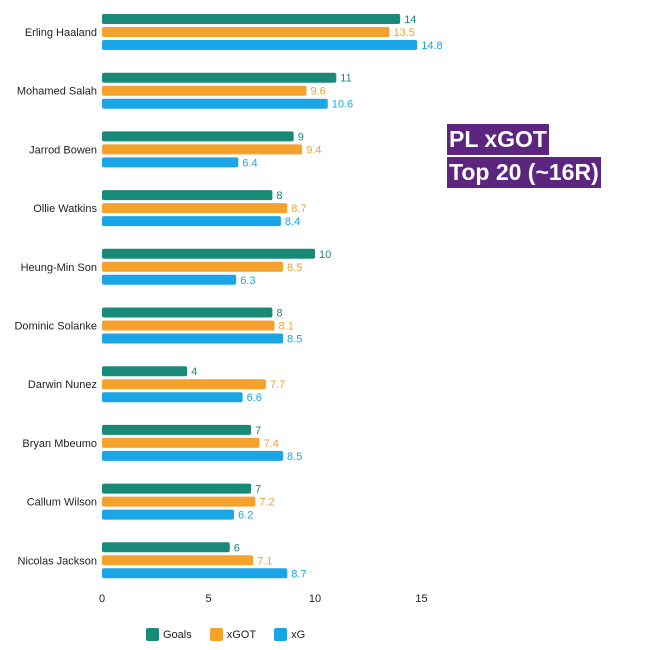  I want to click on bar-xg-jarrod-bowen, so click(170, 162).